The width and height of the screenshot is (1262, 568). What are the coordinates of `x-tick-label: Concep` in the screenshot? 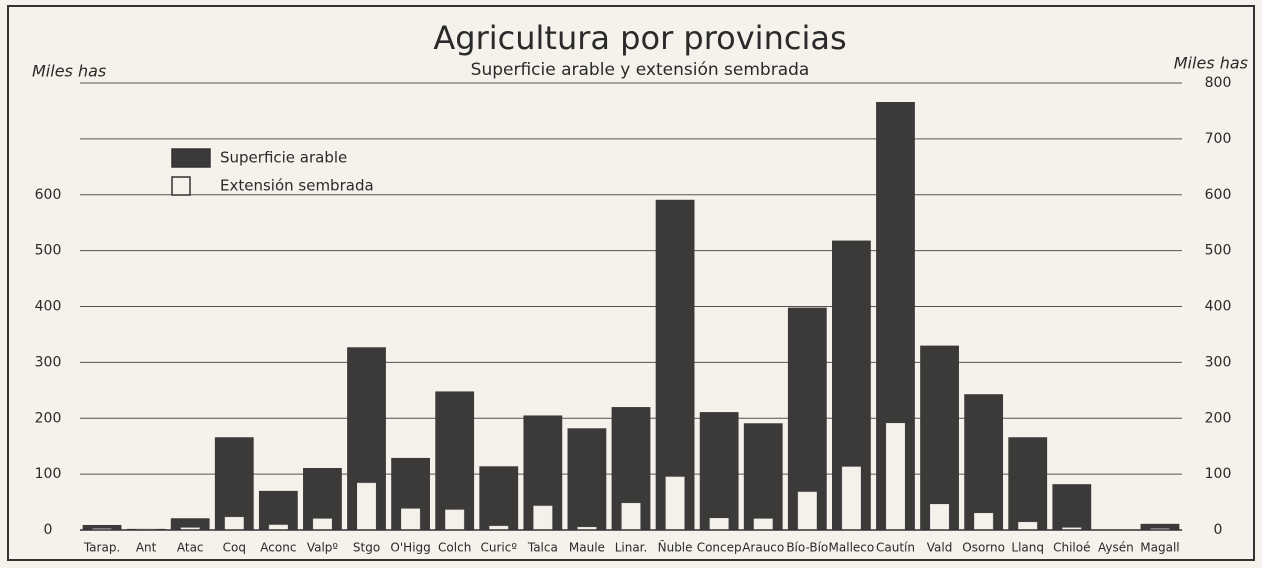 It's located at (719, 548).